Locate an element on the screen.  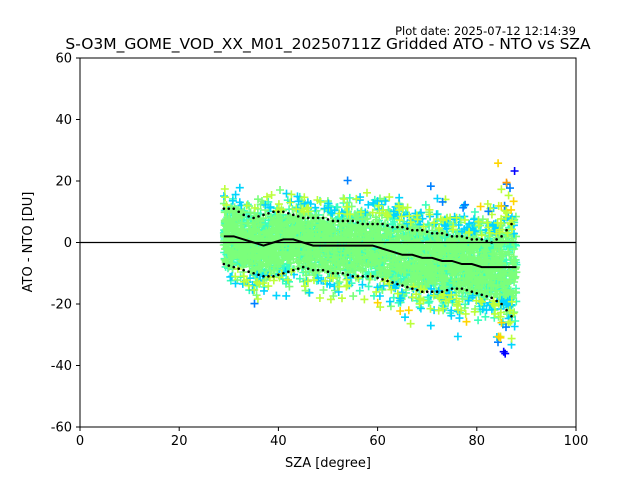
y-tick-label: -40 is located at coordinates (61, 366).